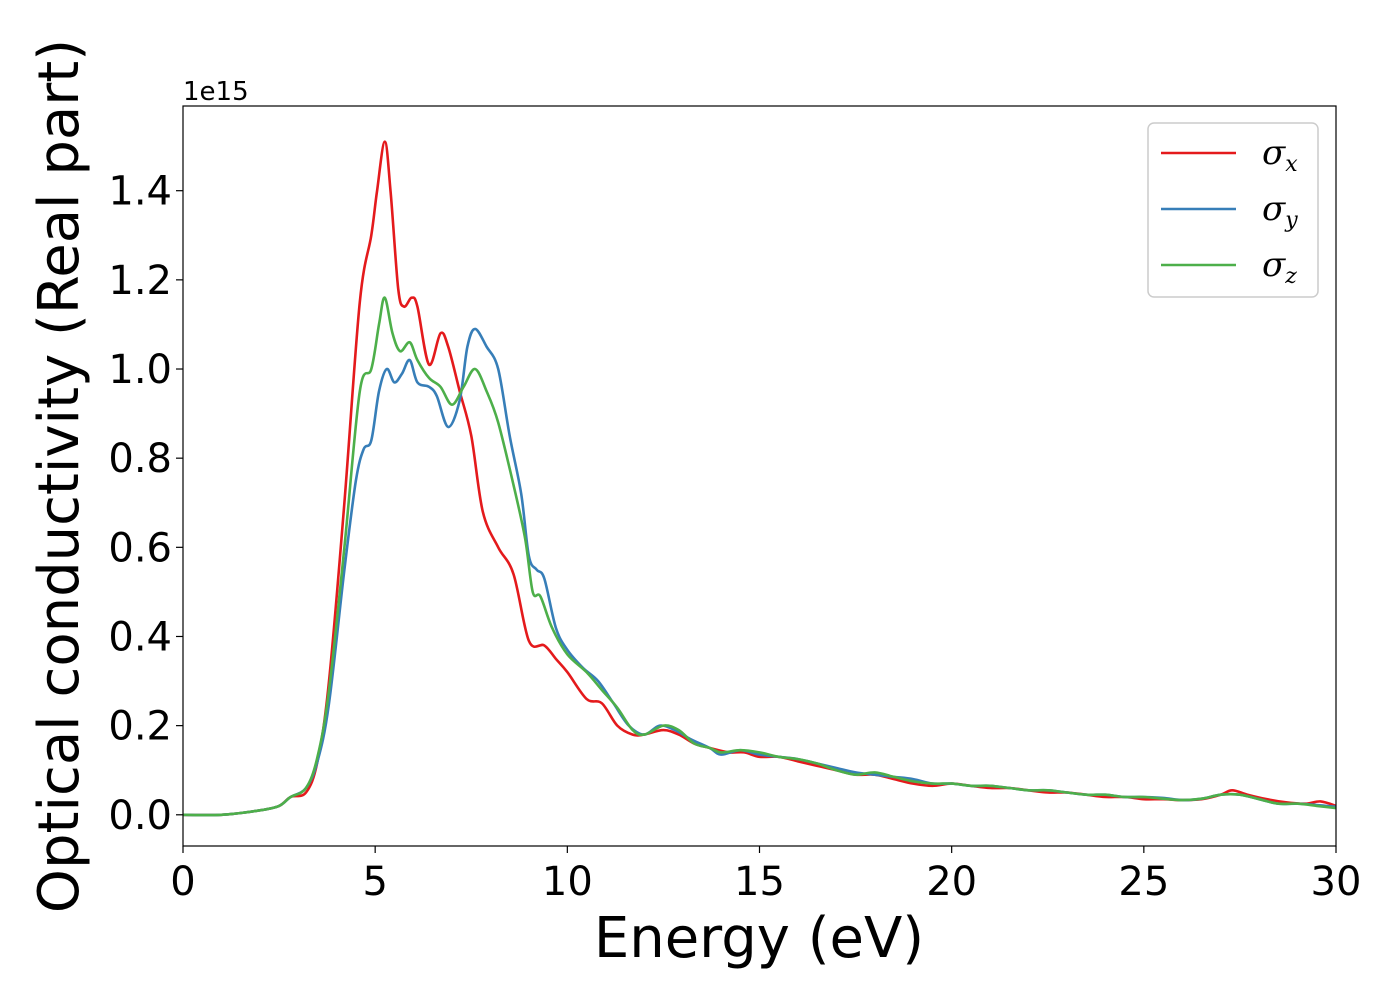  Describe the element at coordinates (759, 938) in the screenshot. I see `x-axis-label: Energy (eV)` at that location.